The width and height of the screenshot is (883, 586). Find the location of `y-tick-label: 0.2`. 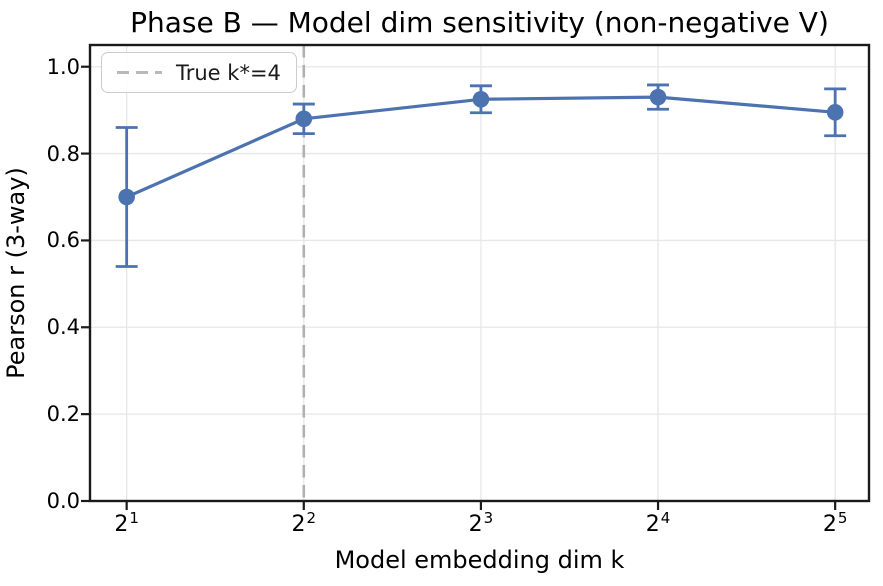

y-tick-label: 0.2 is located at coordinates (63, 414).